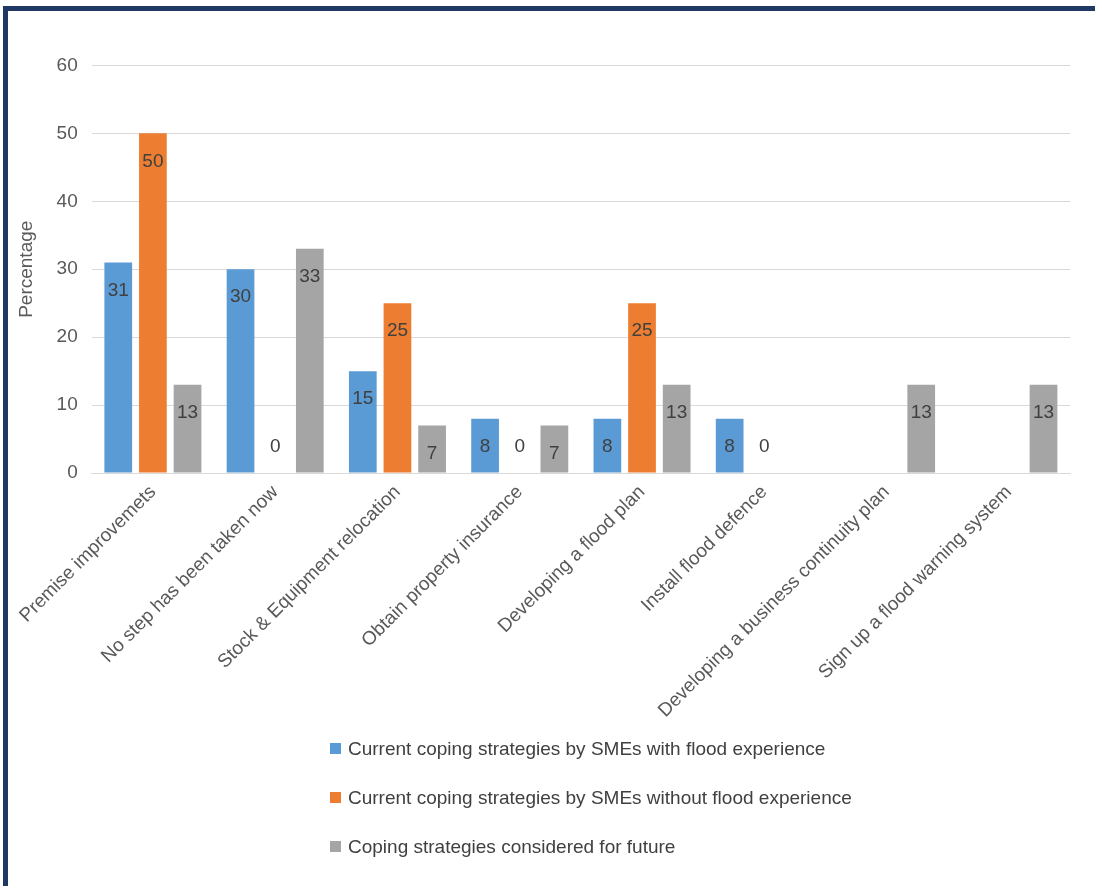 Image resolution: width=1102 pixels, height=892 pixels. What do you see at coordinates (153, 160) in the screenshot?
I see `data-label: 50` at bounding box center [153, 160].